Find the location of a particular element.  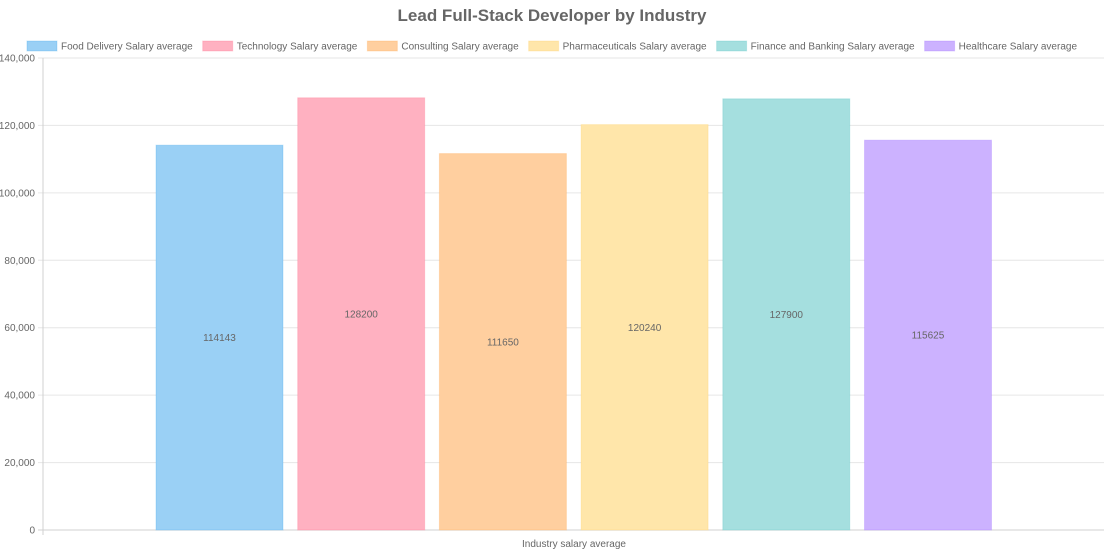

y-tick-label: 40,000 is located at coordinates (19, 396).